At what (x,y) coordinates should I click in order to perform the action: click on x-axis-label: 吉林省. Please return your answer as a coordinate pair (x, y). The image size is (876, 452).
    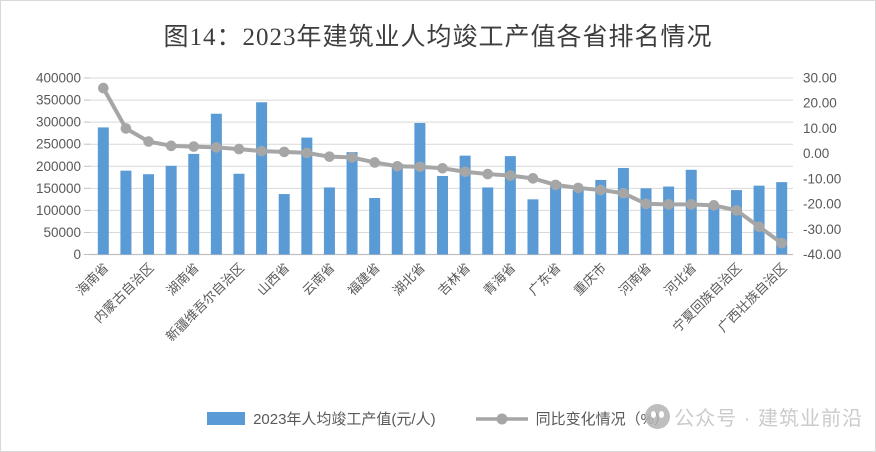
    Looking at the image, I should click on (454, 279).